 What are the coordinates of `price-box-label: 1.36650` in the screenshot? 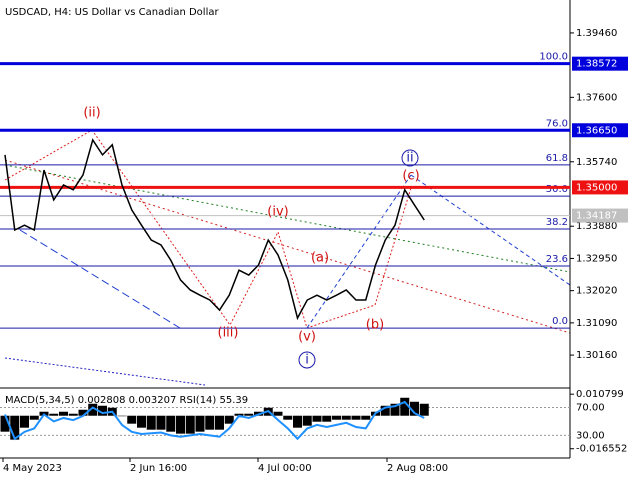 It's located at (596, 130).